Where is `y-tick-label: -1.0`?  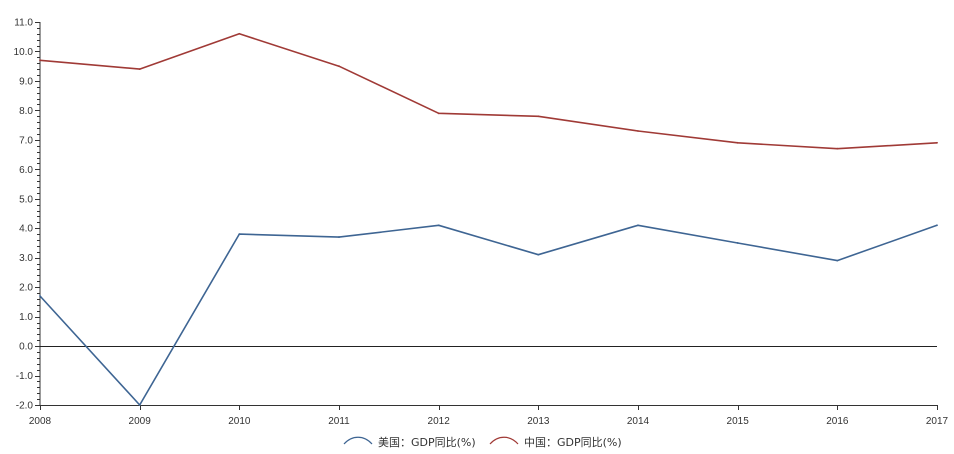 y-tick-label: -1.0 is located at coordinates (25, 376).